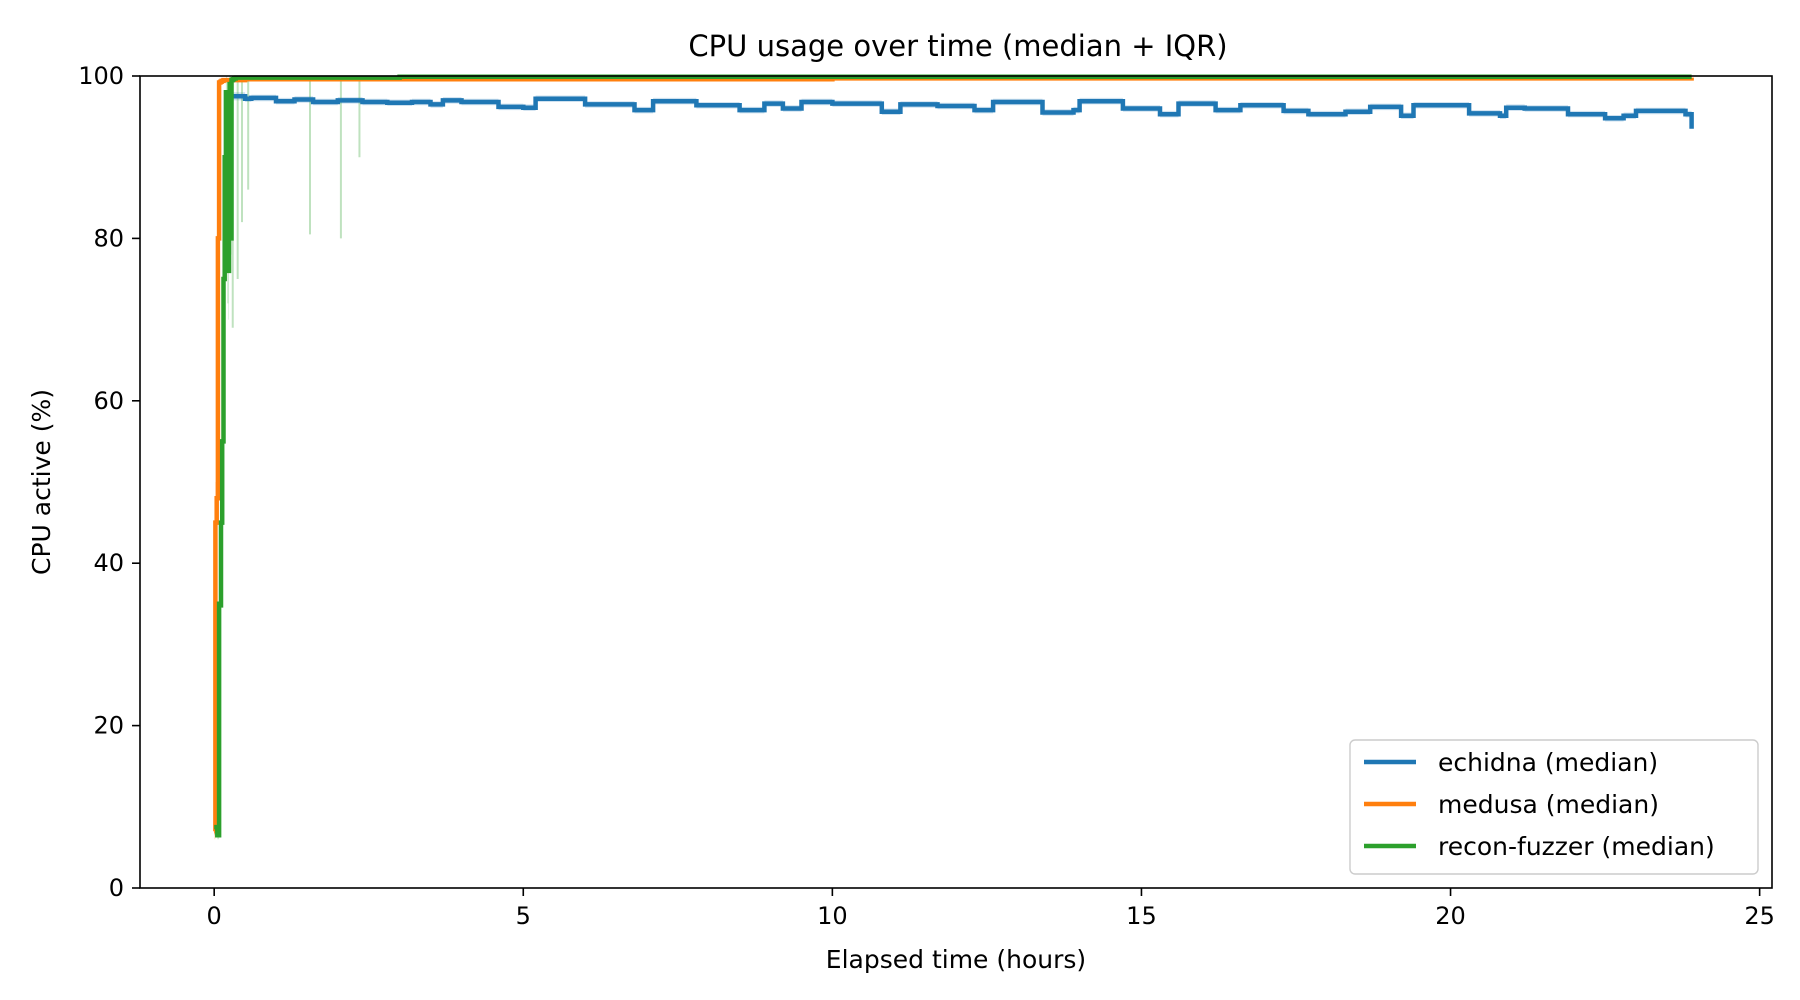 Image resolution: width=1800 pixels, height=1000 pixels. What do you see at coordinates (214, 916) in the screenshot?
I see `x-tick-label: 0` at bounding box center [214, 916].